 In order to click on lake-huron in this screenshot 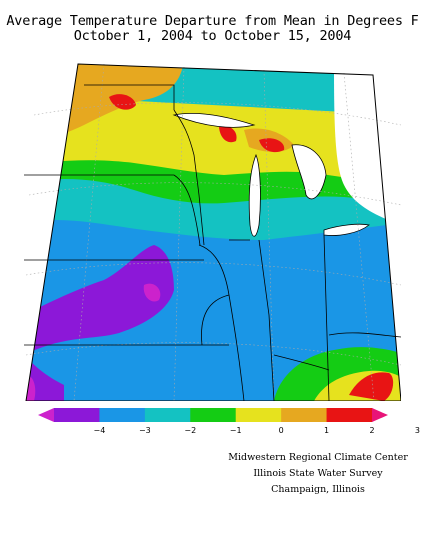, I will do `click(309, 172)`.